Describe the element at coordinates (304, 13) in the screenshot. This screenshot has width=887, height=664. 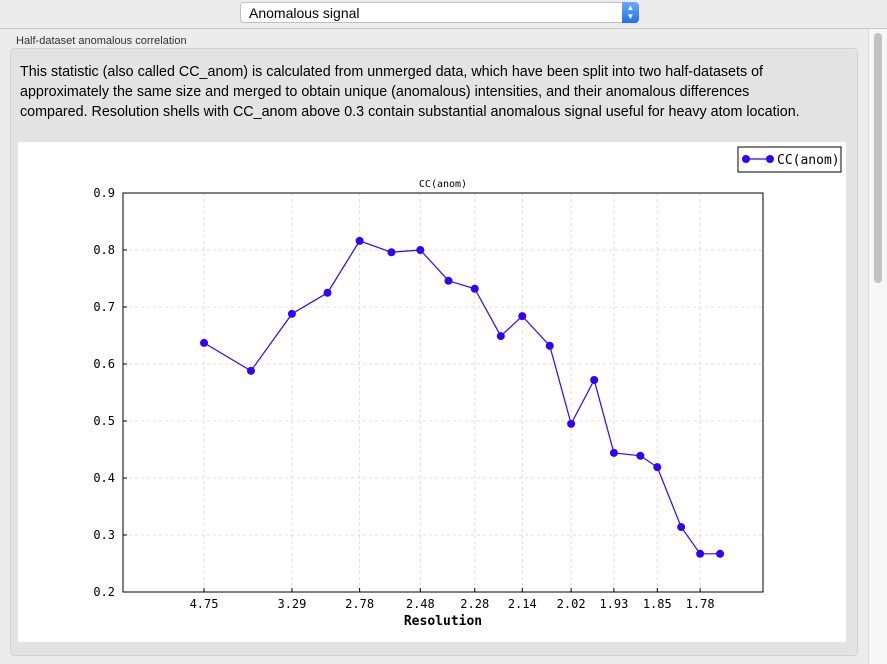
I see `view-select-value: Anomalous signal` at that location.